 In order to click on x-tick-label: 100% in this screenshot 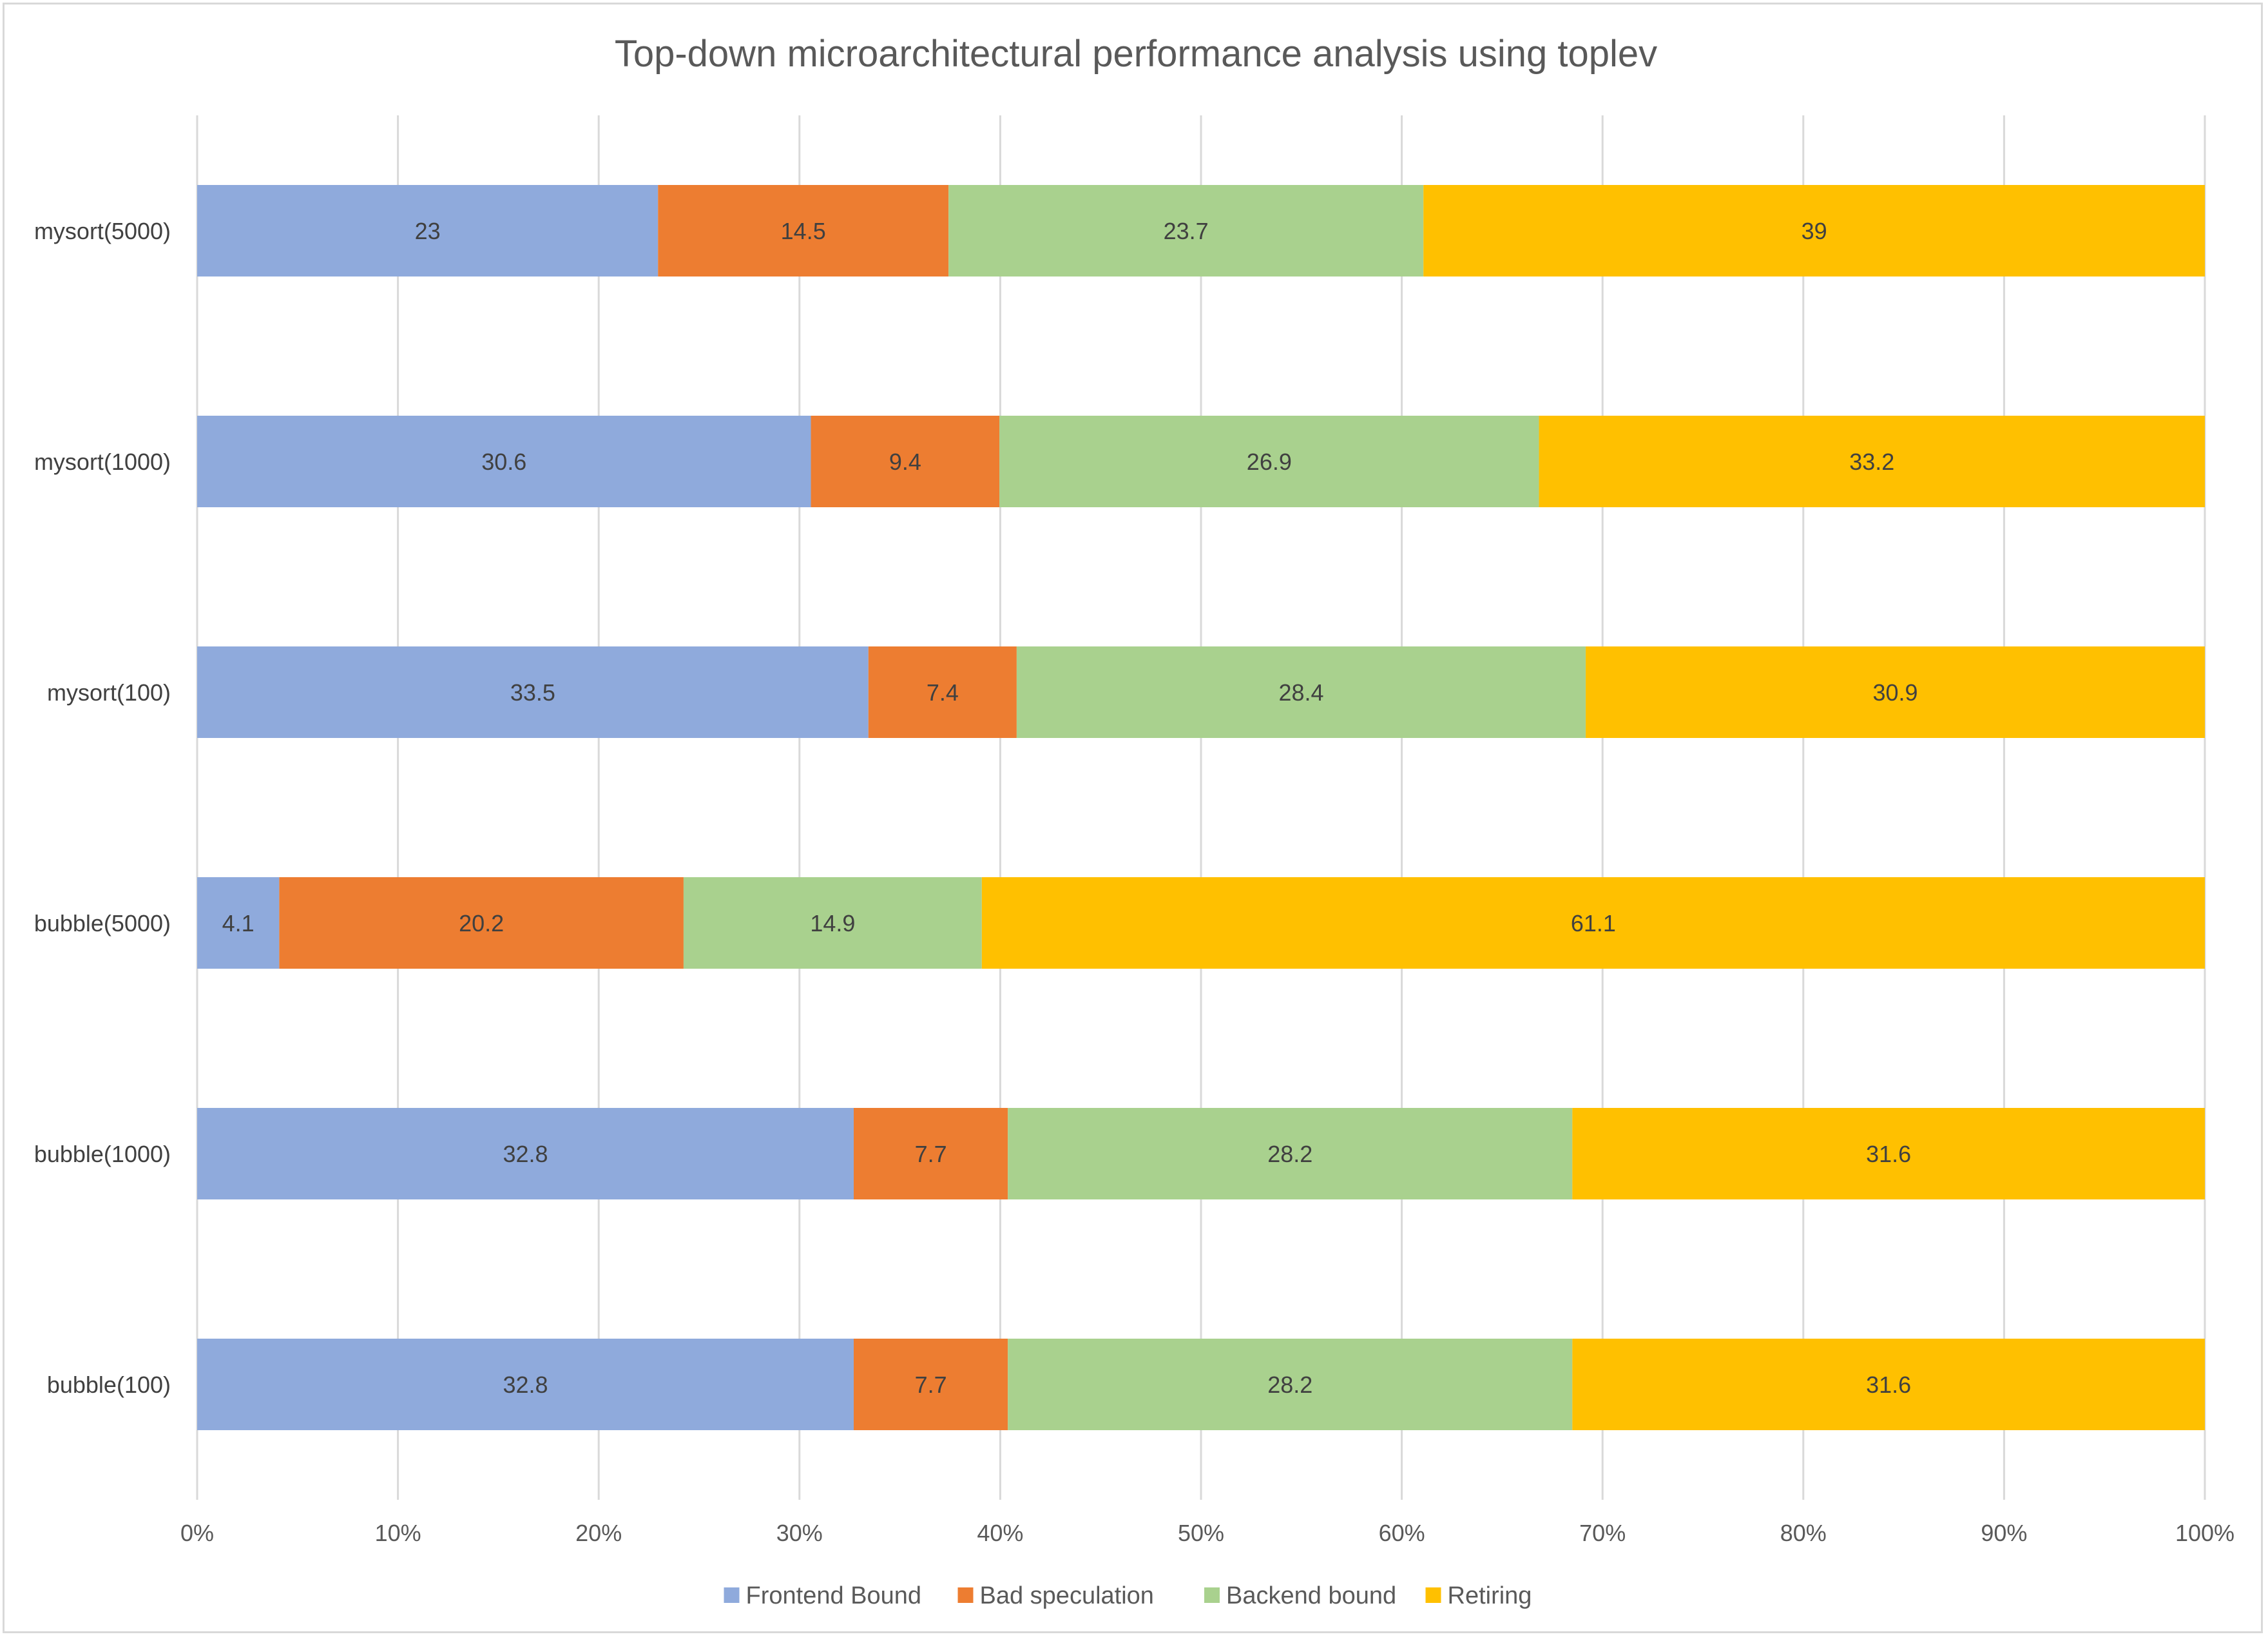, I will do `click(2204, 1533)`.